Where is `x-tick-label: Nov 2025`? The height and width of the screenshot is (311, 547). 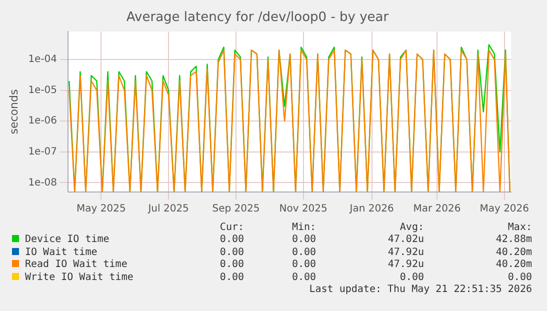
x-tick-label: Nov 2025 is located at coordinates (303, 209).